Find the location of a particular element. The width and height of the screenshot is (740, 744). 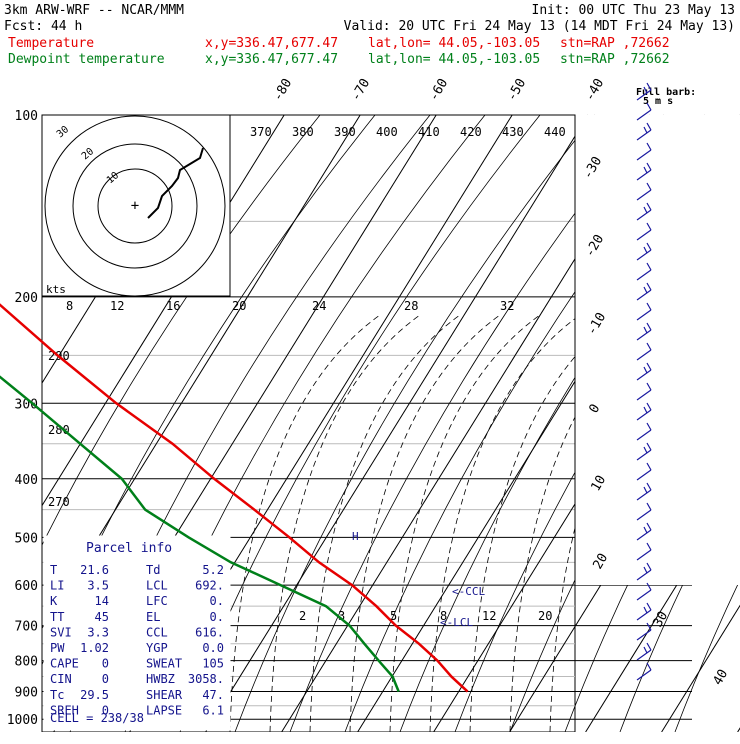

pressure-label: 600 is located at coordinates (26, 586).